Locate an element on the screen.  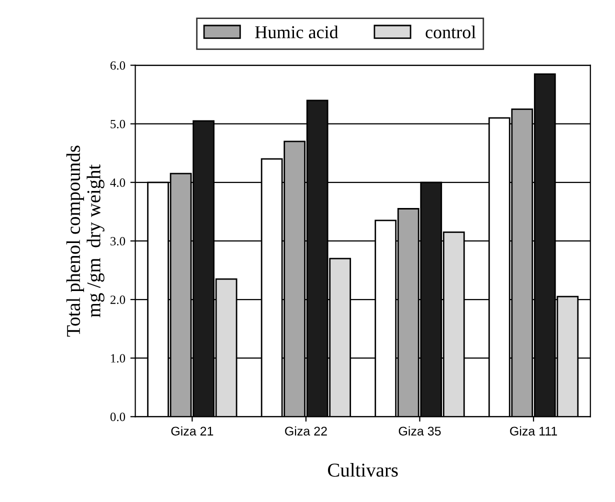
x-tick-label: Giza 21 is located at coordinates (192, 431).